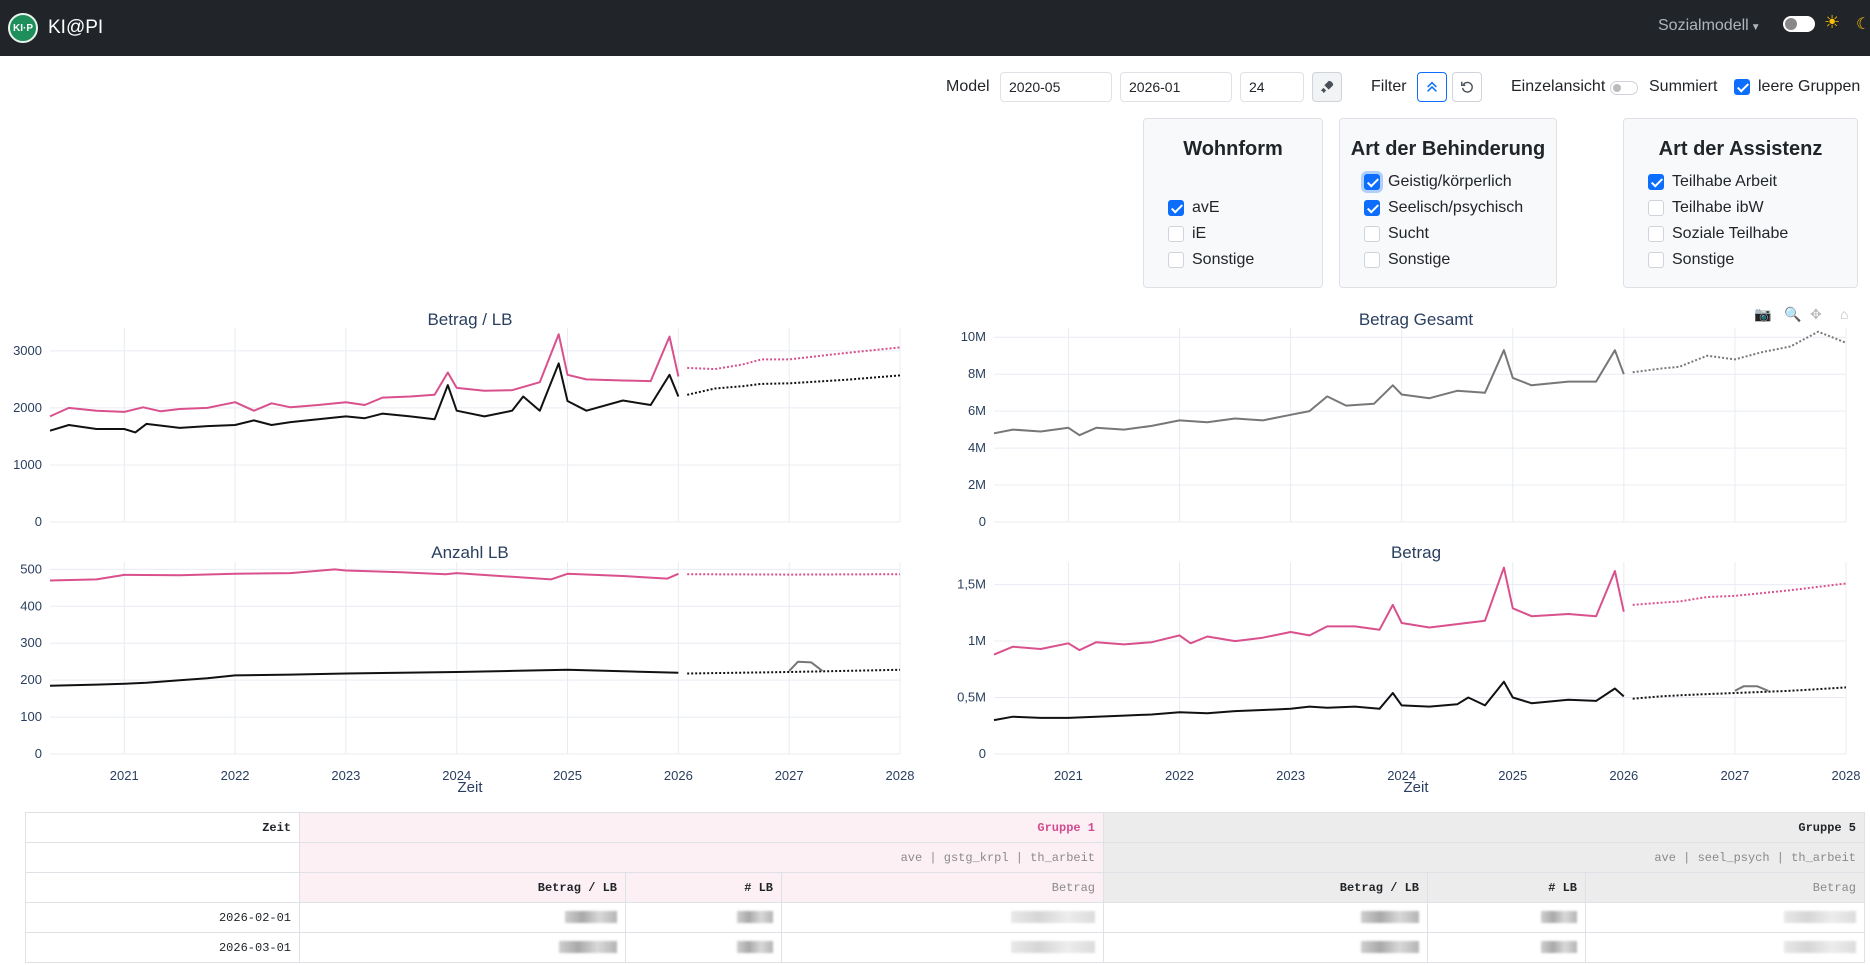 The width and height of the screenshot is (1870, 965). What do you see at coordinates (977, 484) in the screenshot?
I see `y-tick-label: 2M` at bounding box center [977, 484].